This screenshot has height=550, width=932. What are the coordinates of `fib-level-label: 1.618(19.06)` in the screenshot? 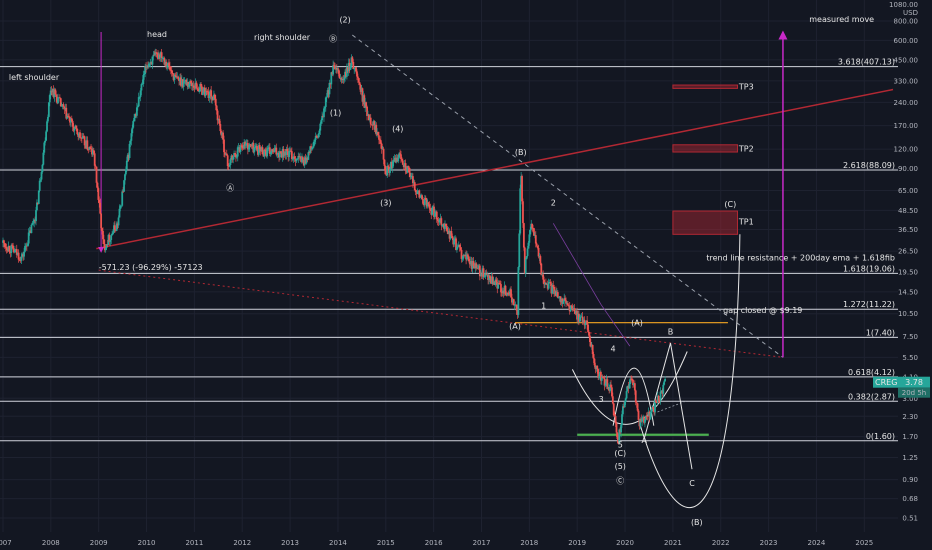 It's located at (869, 268).